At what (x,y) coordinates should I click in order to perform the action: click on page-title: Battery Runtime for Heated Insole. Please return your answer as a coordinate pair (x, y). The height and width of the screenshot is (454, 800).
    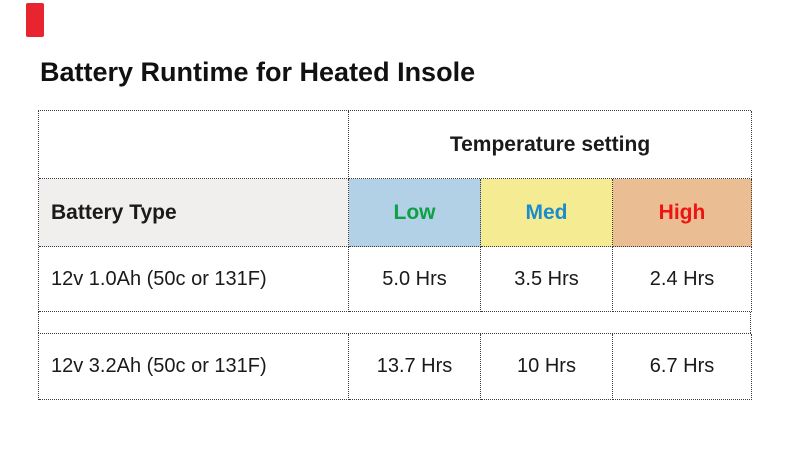
    Looking at the image, I should click on (258, 72).